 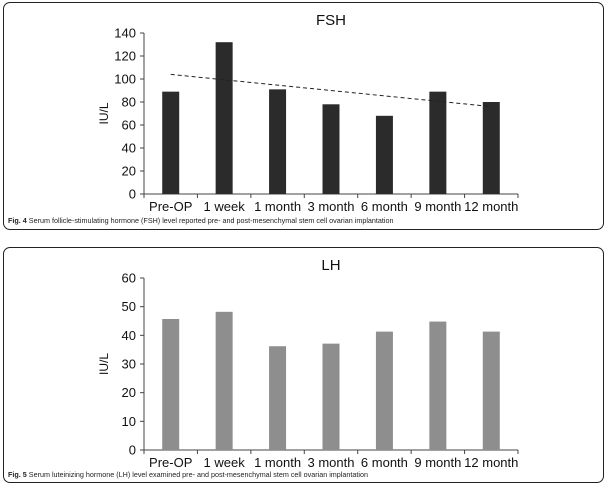 What do you see at coordinates (129, 392) in the screenshot?
I see `lh-y-tick-label: 20` at bounding box center [129, 392].